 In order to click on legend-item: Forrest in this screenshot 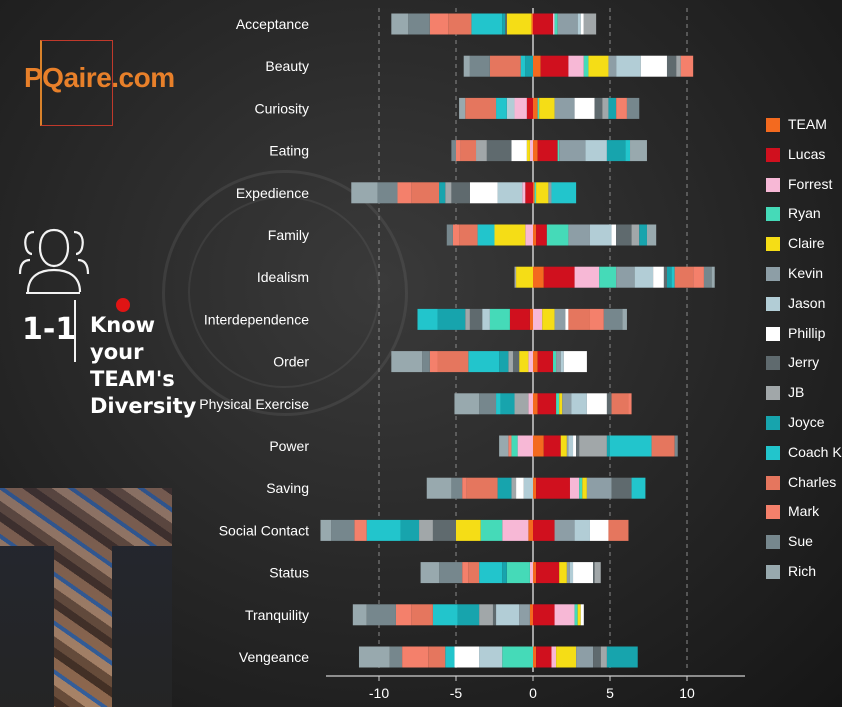, I will do `click(804, 185)`.